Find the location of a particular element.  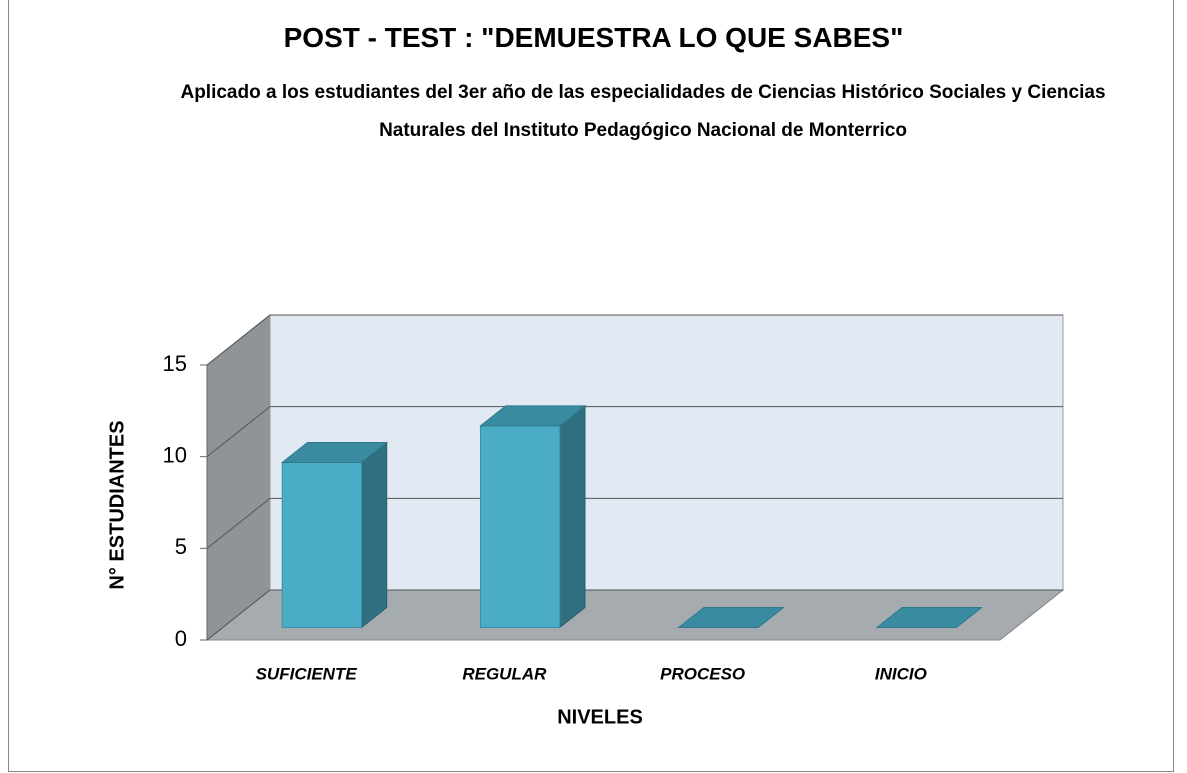

x-tick-label: SUFICIENTE is located at coordinates (307, 673).